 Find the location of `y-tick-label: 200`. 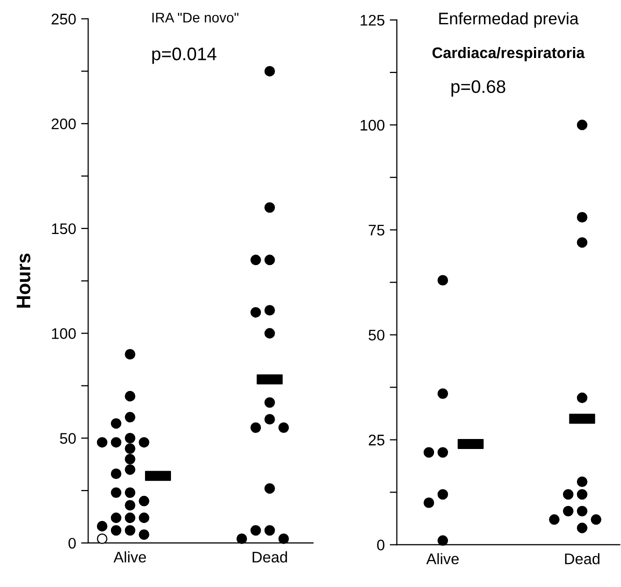

y-tick-label: 200 is located at coordinates (64, 124).